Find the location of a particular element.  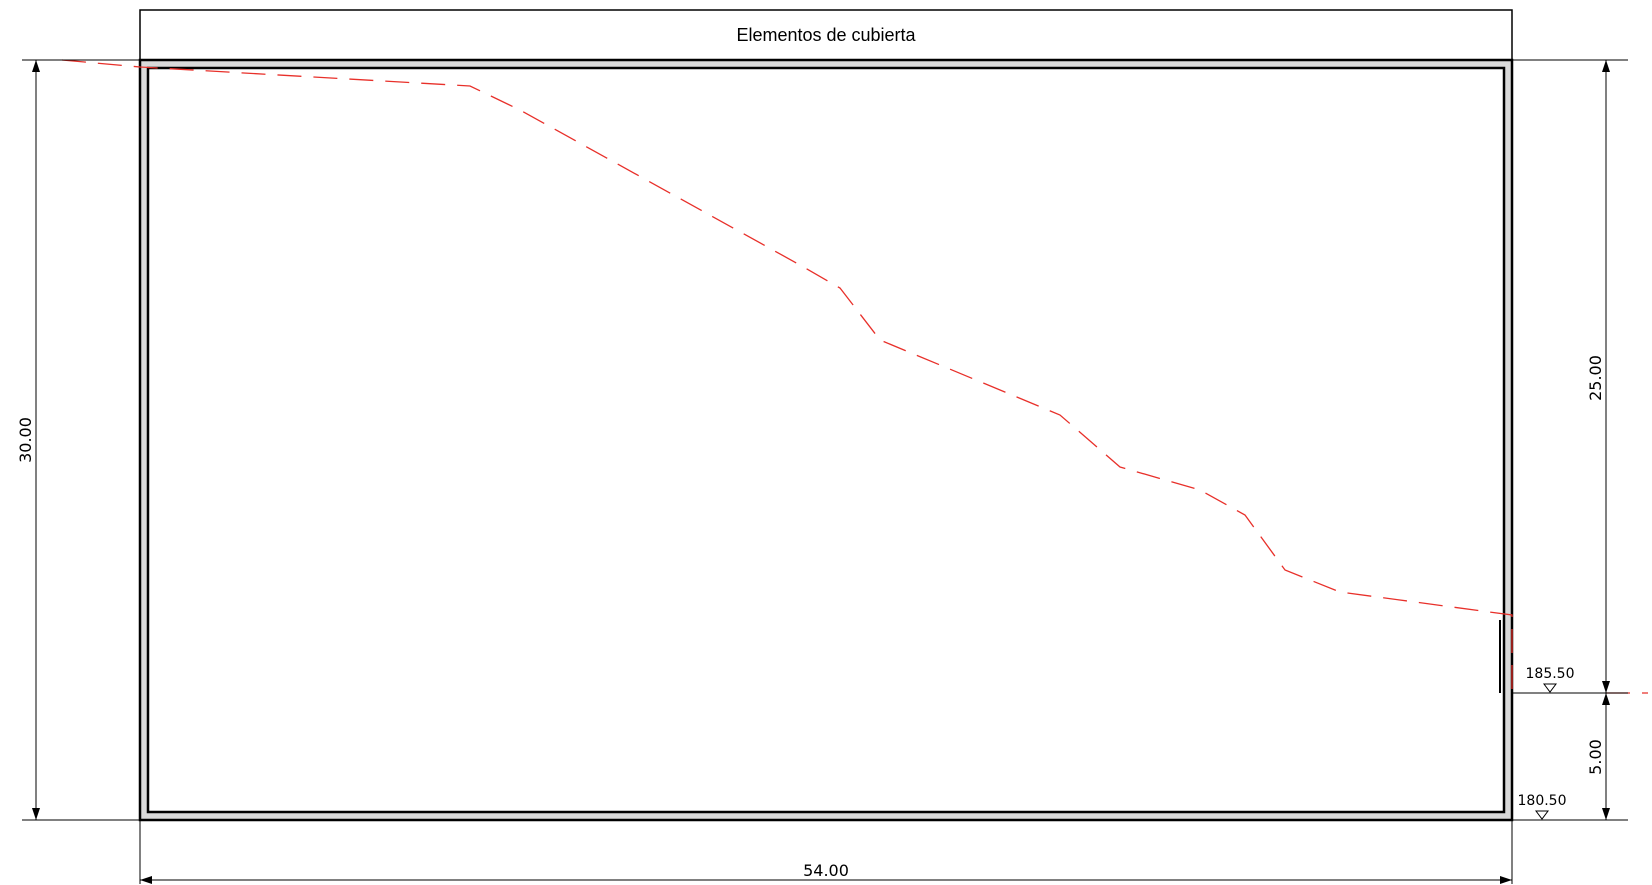

bottom-width-label: 54.00 is located at coordinates (826, 870).